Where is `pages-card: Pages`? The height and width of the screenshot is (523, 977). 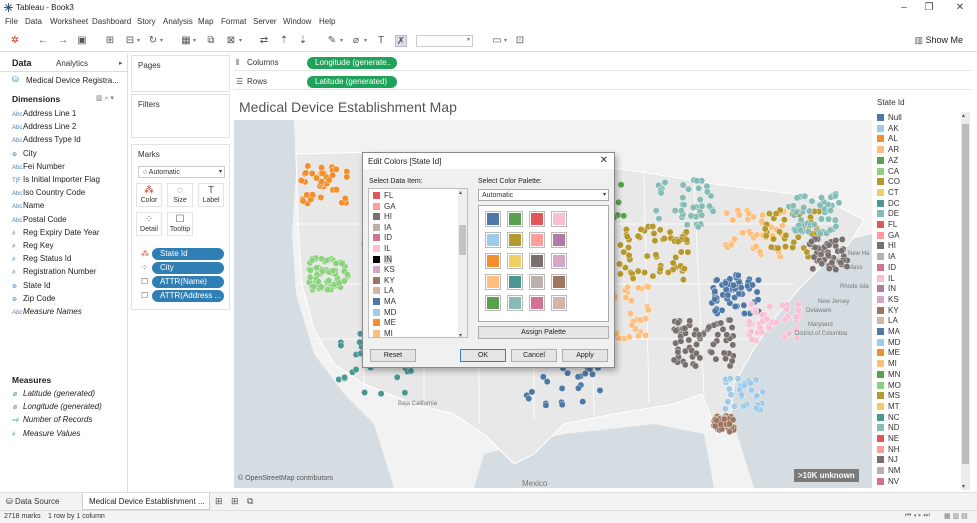
pages-card: Pages is located at coordinates (180, 73).